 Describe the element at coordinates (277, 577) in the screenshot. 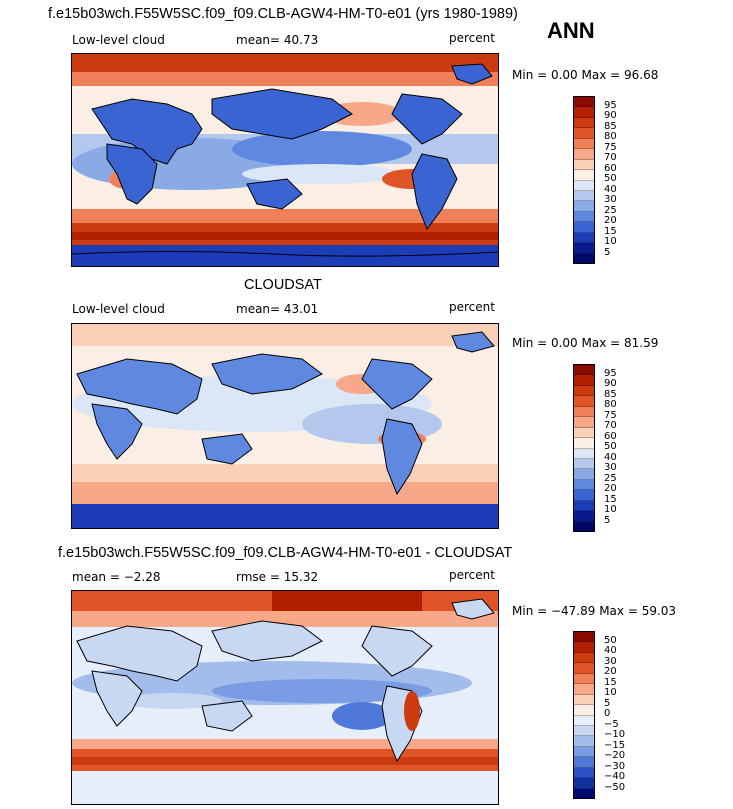

I see `rmse-label-3: rmse = 15.32` at that location.